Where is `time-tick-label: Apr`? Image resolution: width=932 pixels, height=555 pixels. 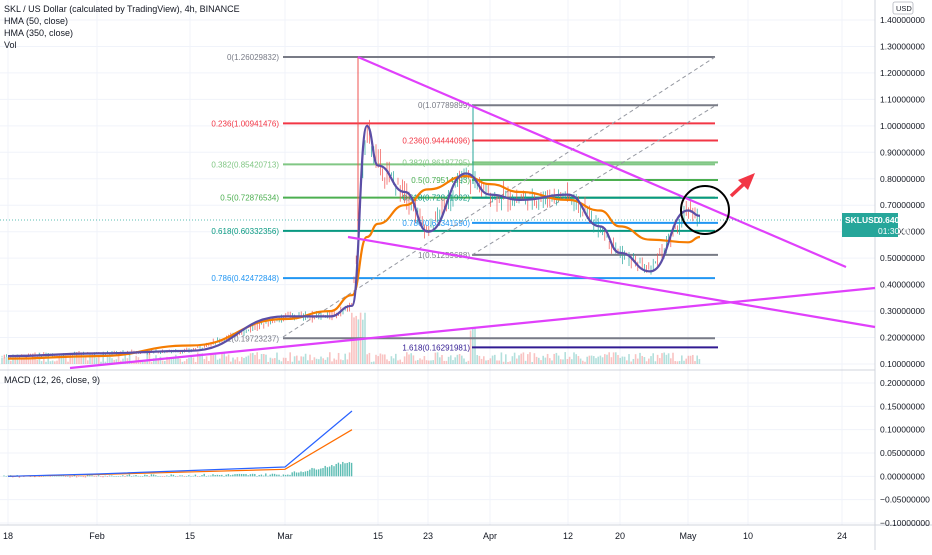 time-tick-label: Apr is located at coordinates (490, 536).